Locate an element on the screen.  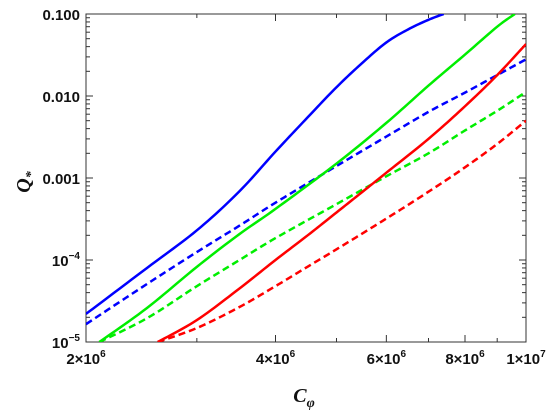
y-tick-label-exponent: −5 is located at coordinates (75, 338).